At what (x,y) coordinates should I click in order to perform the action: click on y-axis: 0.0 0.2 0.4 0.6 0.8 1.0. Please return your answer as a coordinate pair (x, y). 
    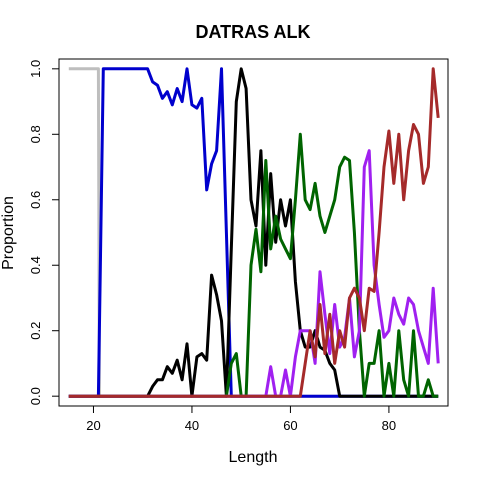
    Looking at the image, I should click on (43, 232).